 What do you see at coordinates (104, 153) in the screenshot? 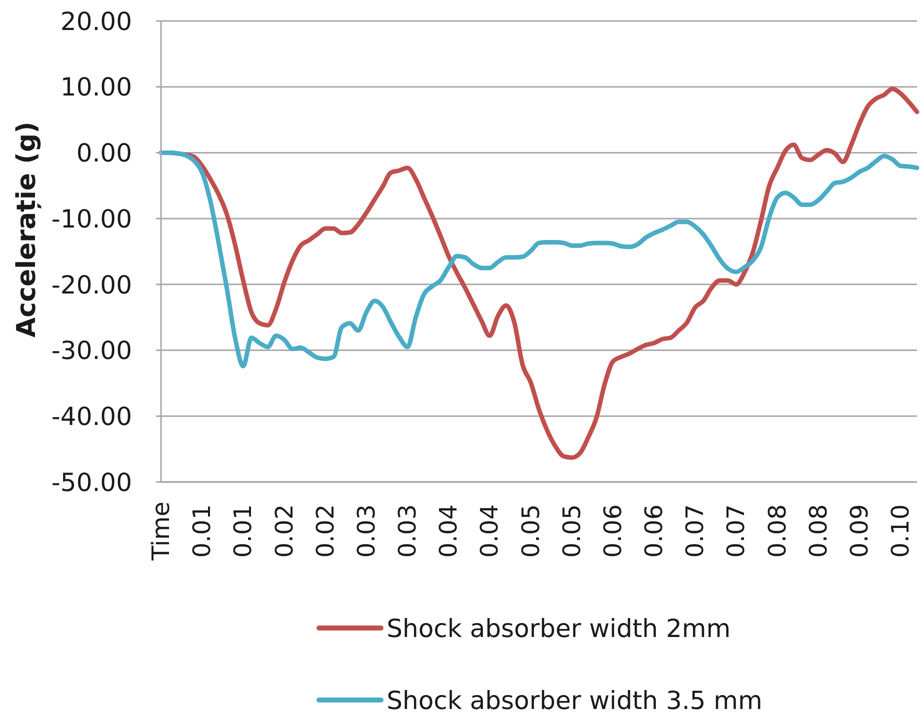
I see `y-tick-label: 0.00` at bounding box center [104, 153].